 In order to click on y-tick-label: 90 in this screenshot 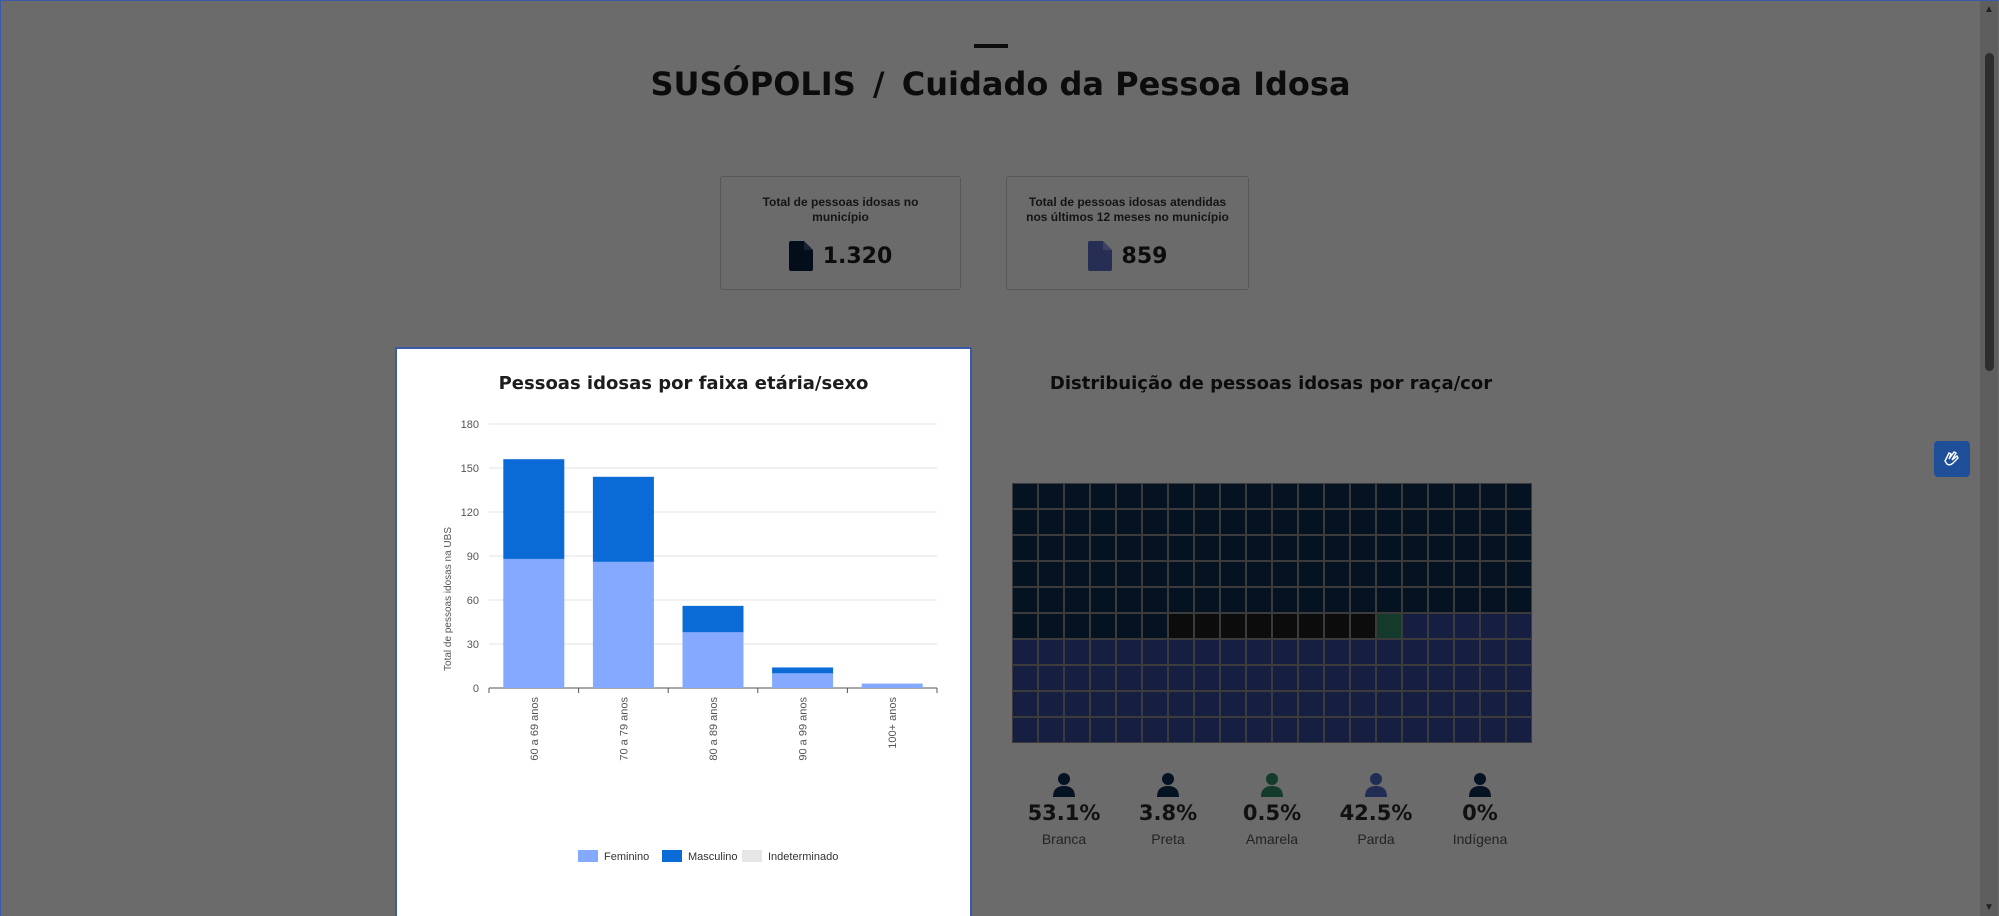, I will do `click(473, 557)`.